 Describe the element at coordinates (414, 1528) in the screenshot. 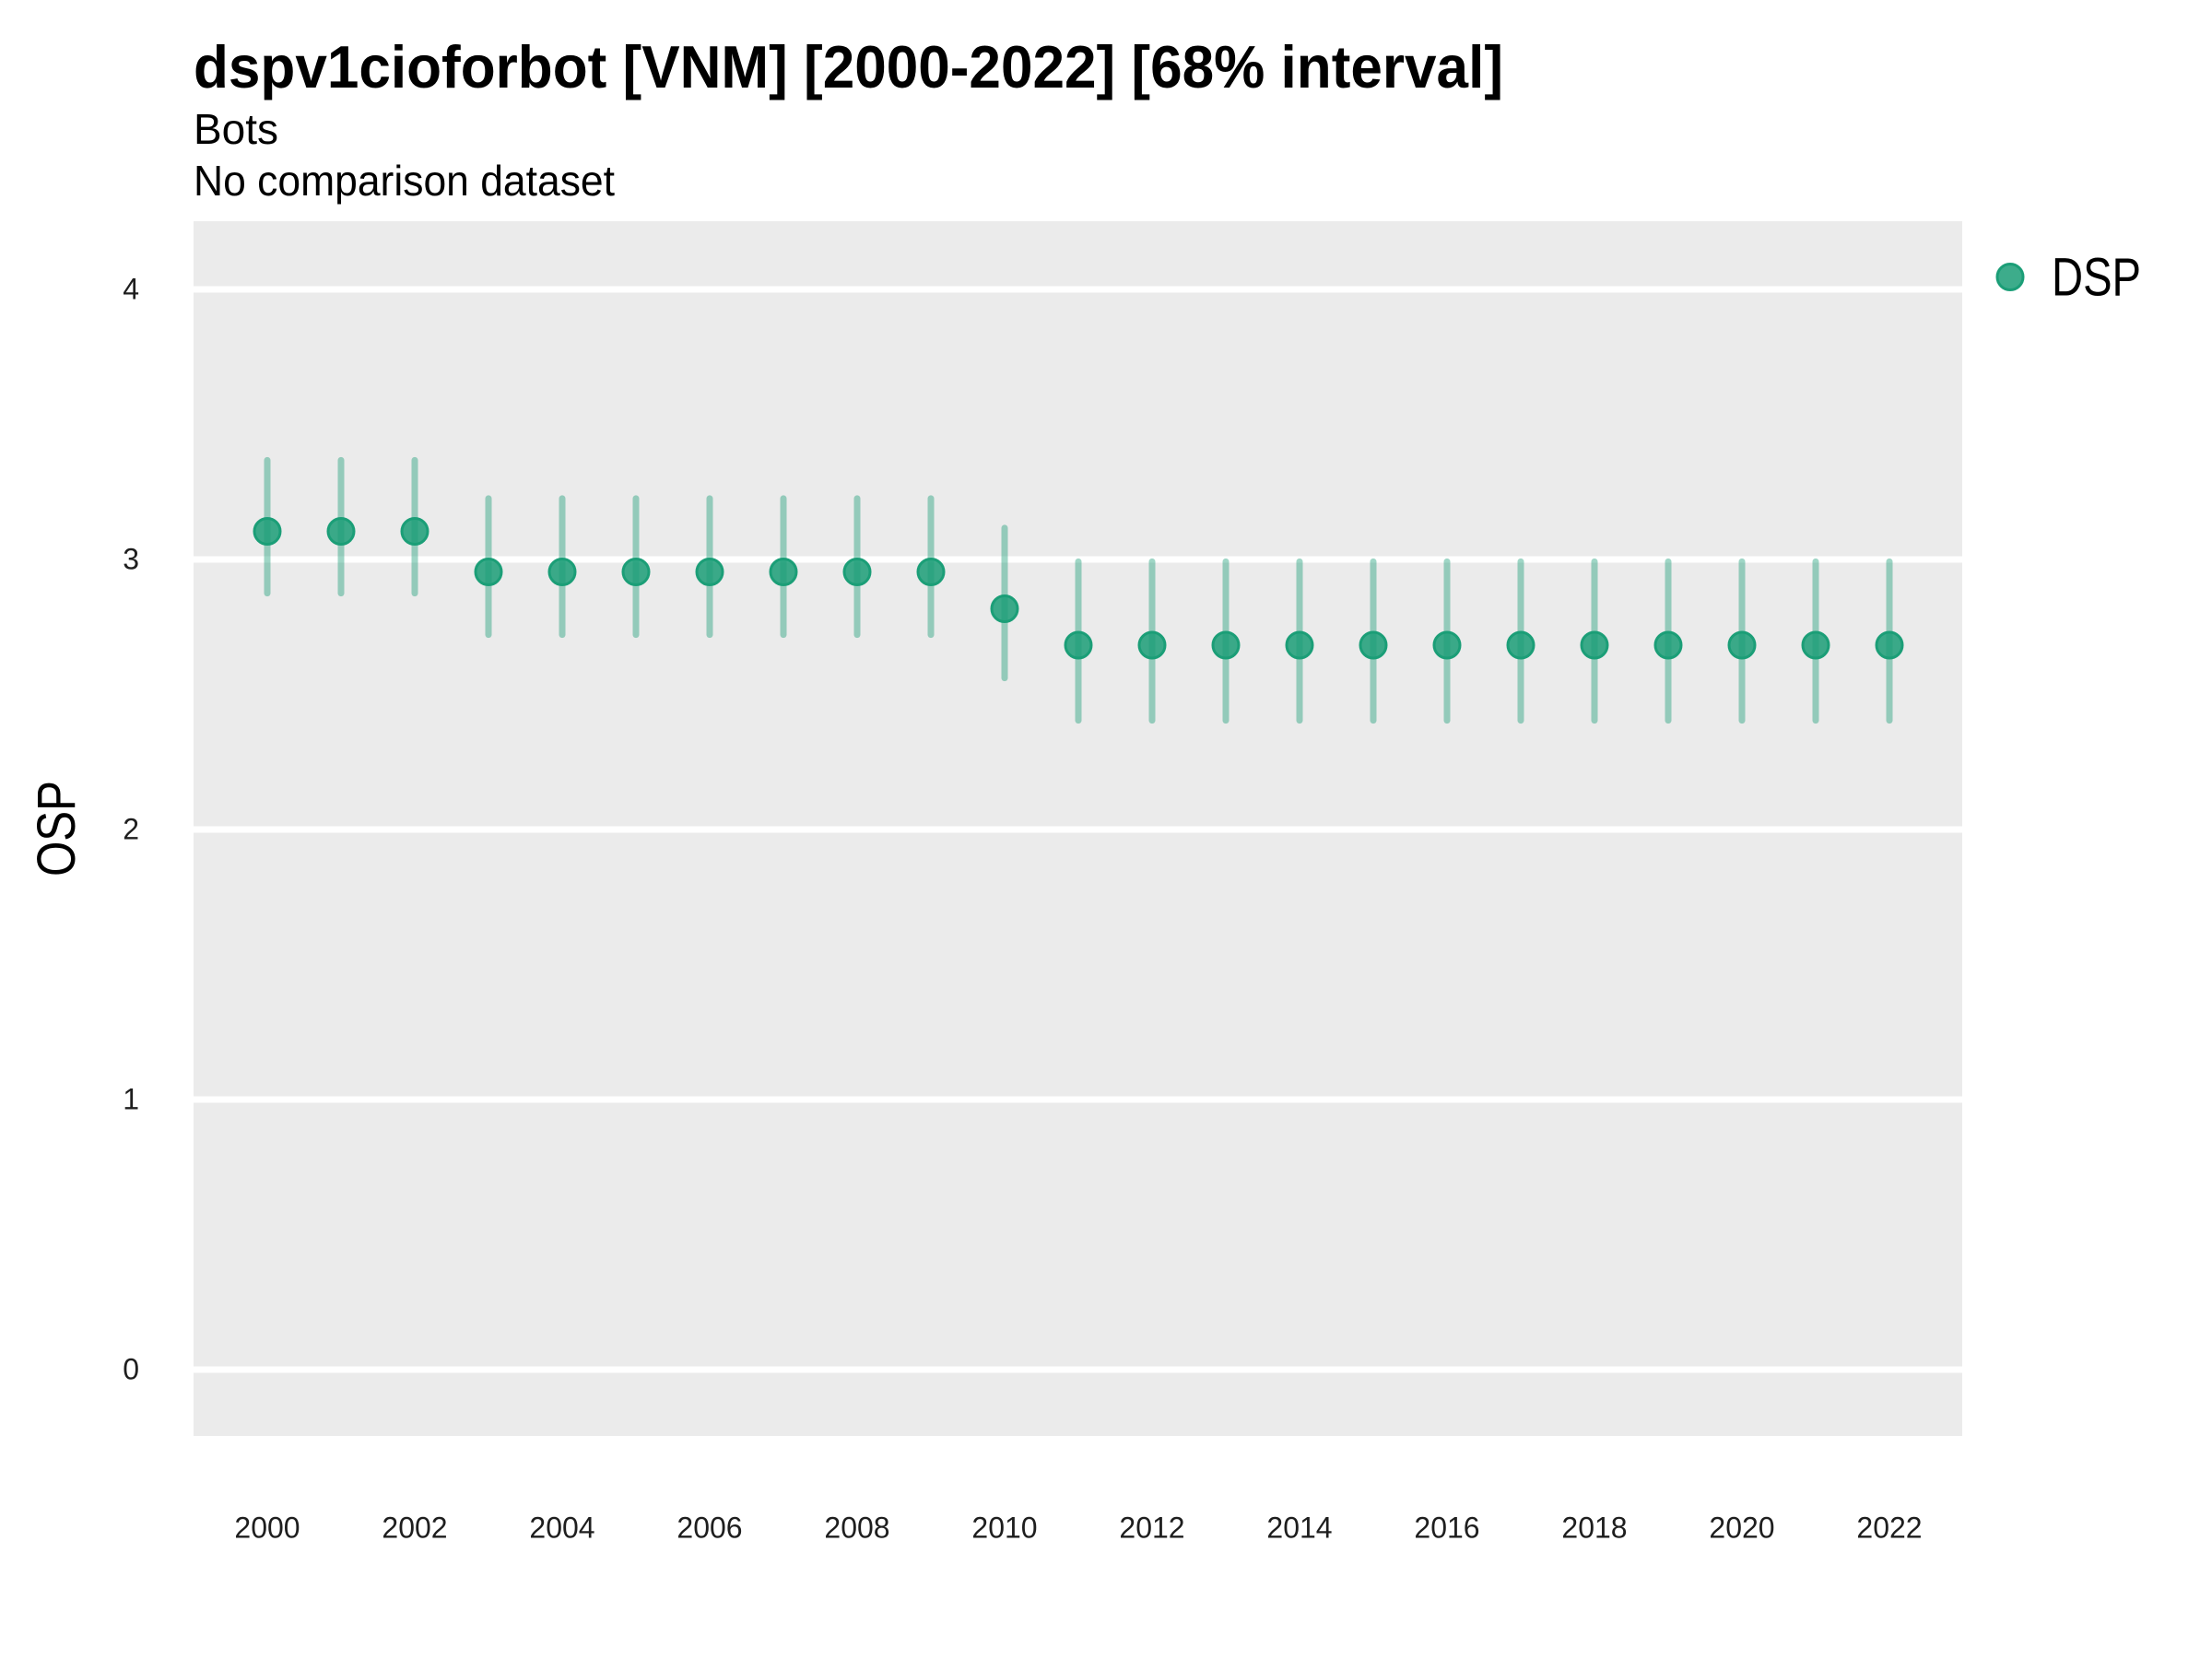

I see `svg-text: 2002` at that location.